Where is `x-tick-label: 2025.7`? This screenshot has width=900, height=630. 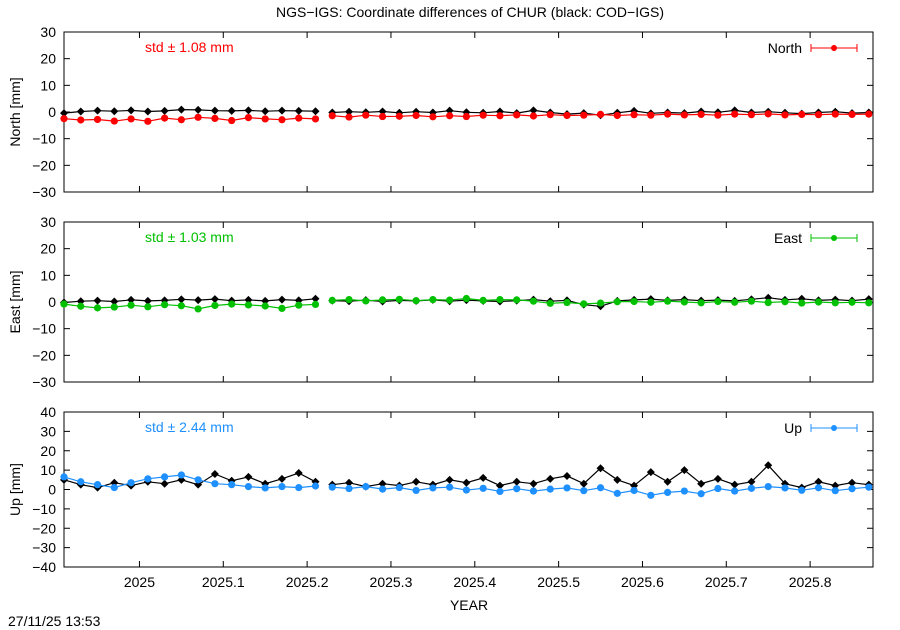
x-tick-label: 2025.7 is located at coordinates (726, 582).